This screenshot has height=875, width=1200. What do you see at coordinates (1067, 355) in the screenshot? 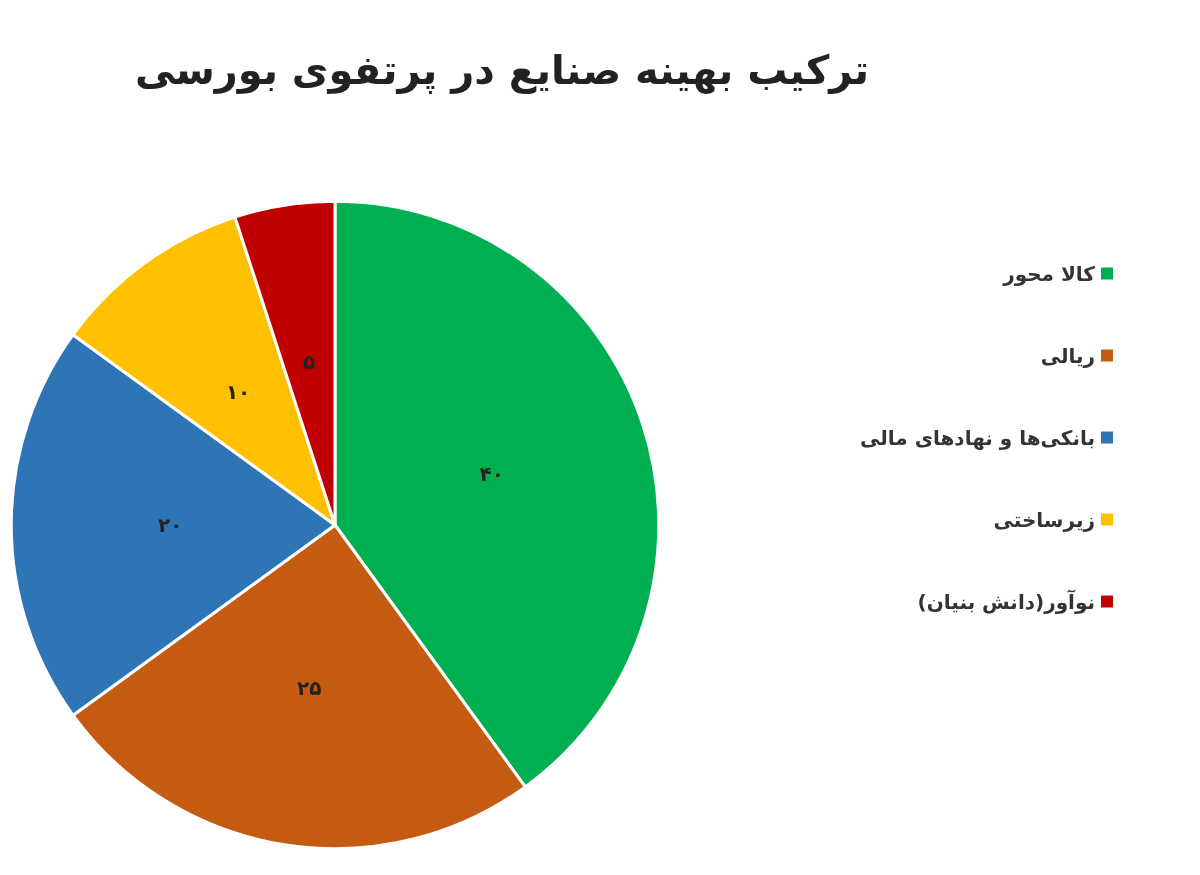
I see `legend-label: ریالی` at bounding box center [1067, 355].